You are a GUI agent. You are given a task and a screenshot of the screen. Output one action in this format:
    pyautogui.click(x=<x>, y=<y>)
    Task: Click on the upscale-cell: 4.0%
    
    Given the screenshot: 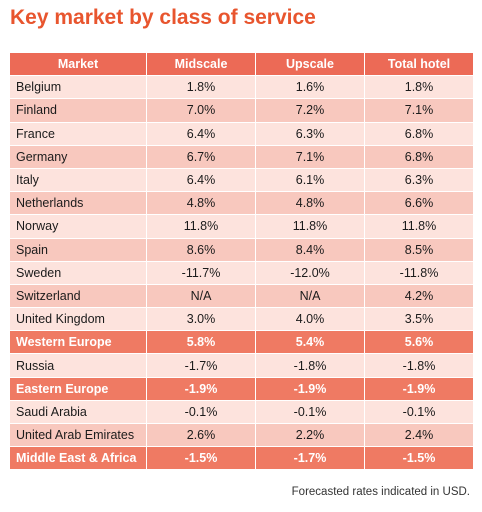 What is the action you would take?
    pyautogui.click(x=310, y=320)
    